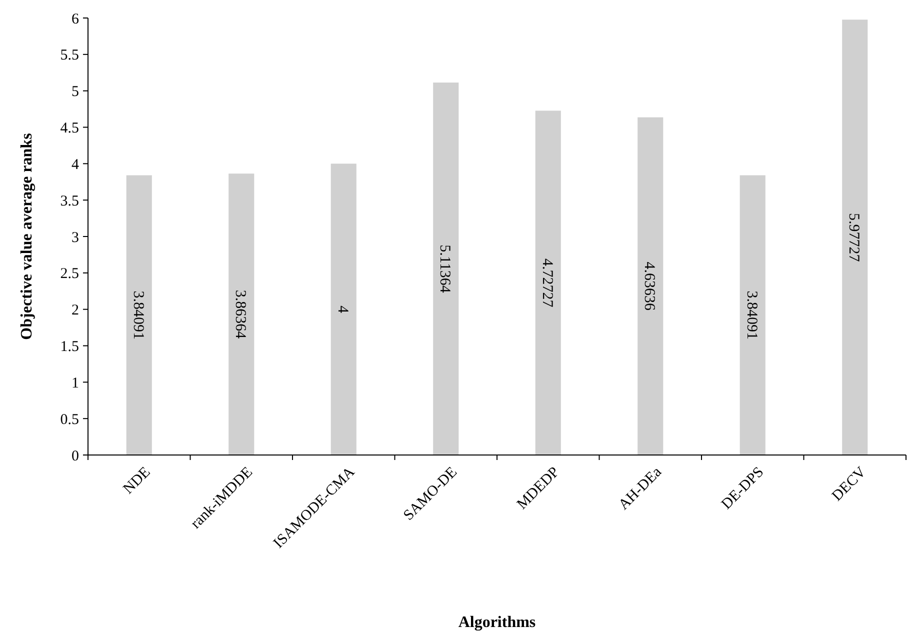 The width and height of the screenshot is (922, 643). I want to click on x-axis-title: Algorithms, so click(497, 622).